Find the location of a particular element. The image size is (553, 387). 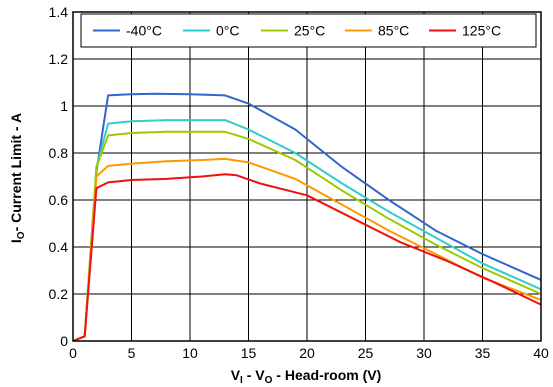

x-tick-label: 30 is located at coordinates (424, 353).